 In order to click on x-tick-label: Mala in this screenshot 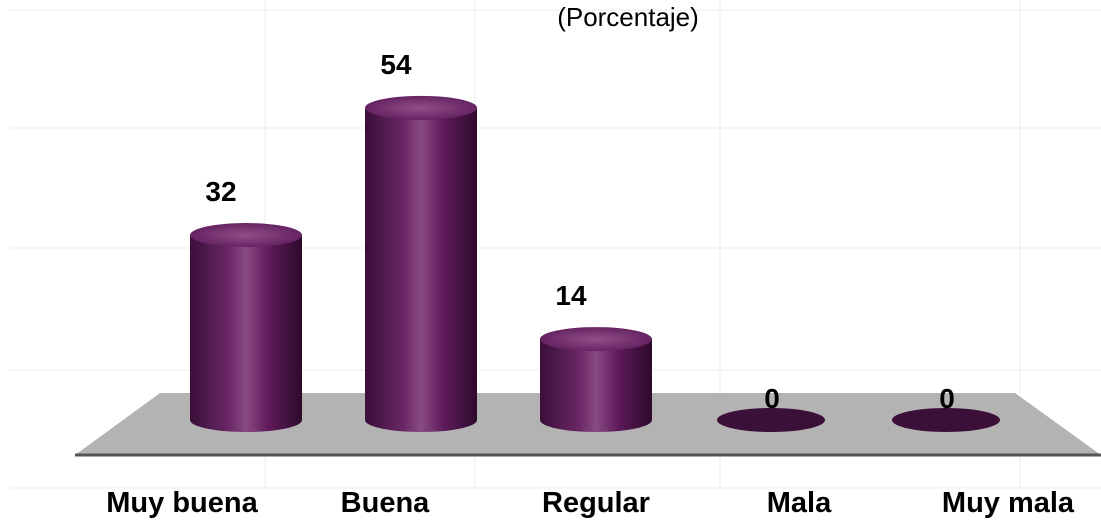, I will do `click(799, 503)`.